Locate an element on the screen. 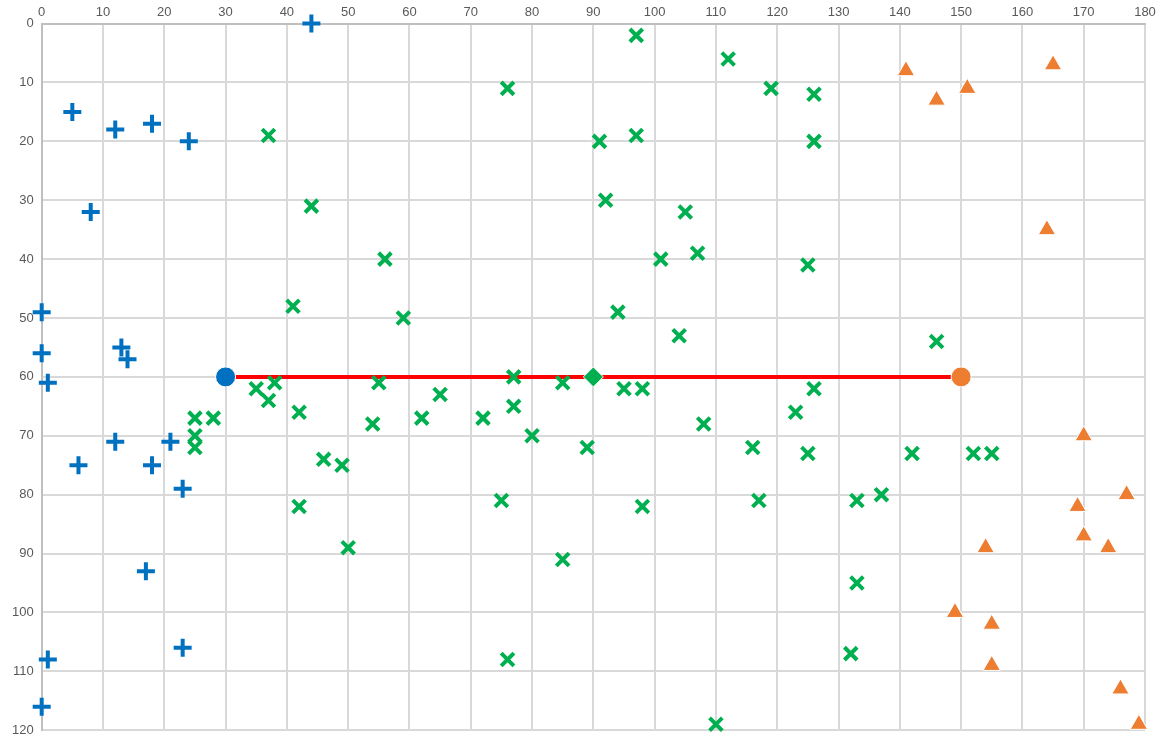 The image size is (1169, 746). x-tick-label: 130 is located at coordinates (838, 12).